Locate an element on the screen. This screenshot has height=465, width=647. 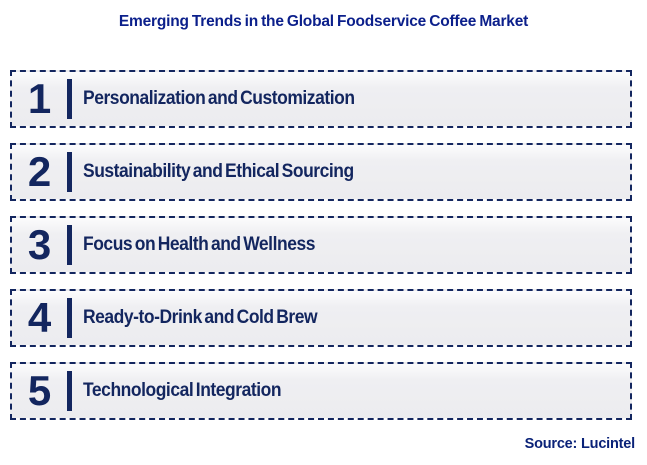
trend-row-2: 2 Sustainability and Ethical Sourcing is located at coordinates (321, 172).